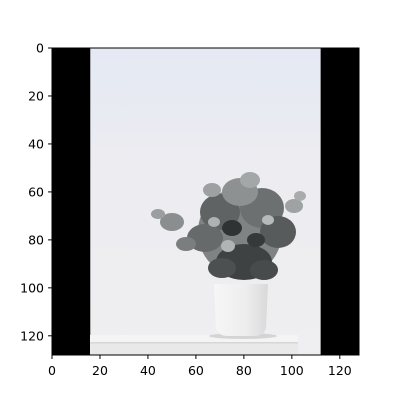 The height and width of the screenshot is (404, 400). I want to click on y-tick-label: 80, so click(36, 239).